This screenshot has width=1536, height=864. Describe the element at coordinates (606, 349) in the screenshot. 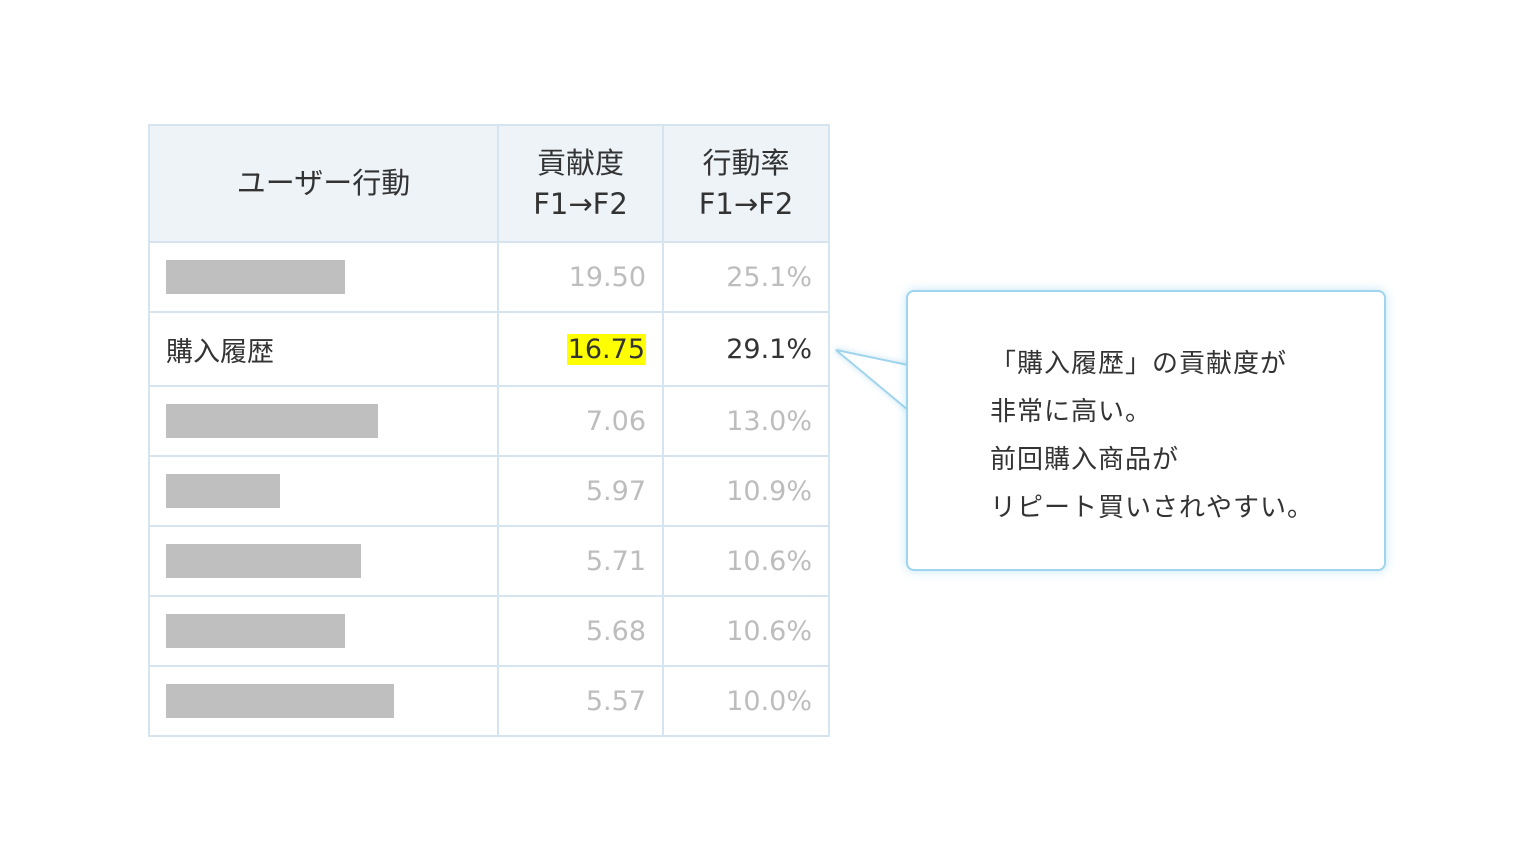

I see `highlight-marker: 16.75` at that location.